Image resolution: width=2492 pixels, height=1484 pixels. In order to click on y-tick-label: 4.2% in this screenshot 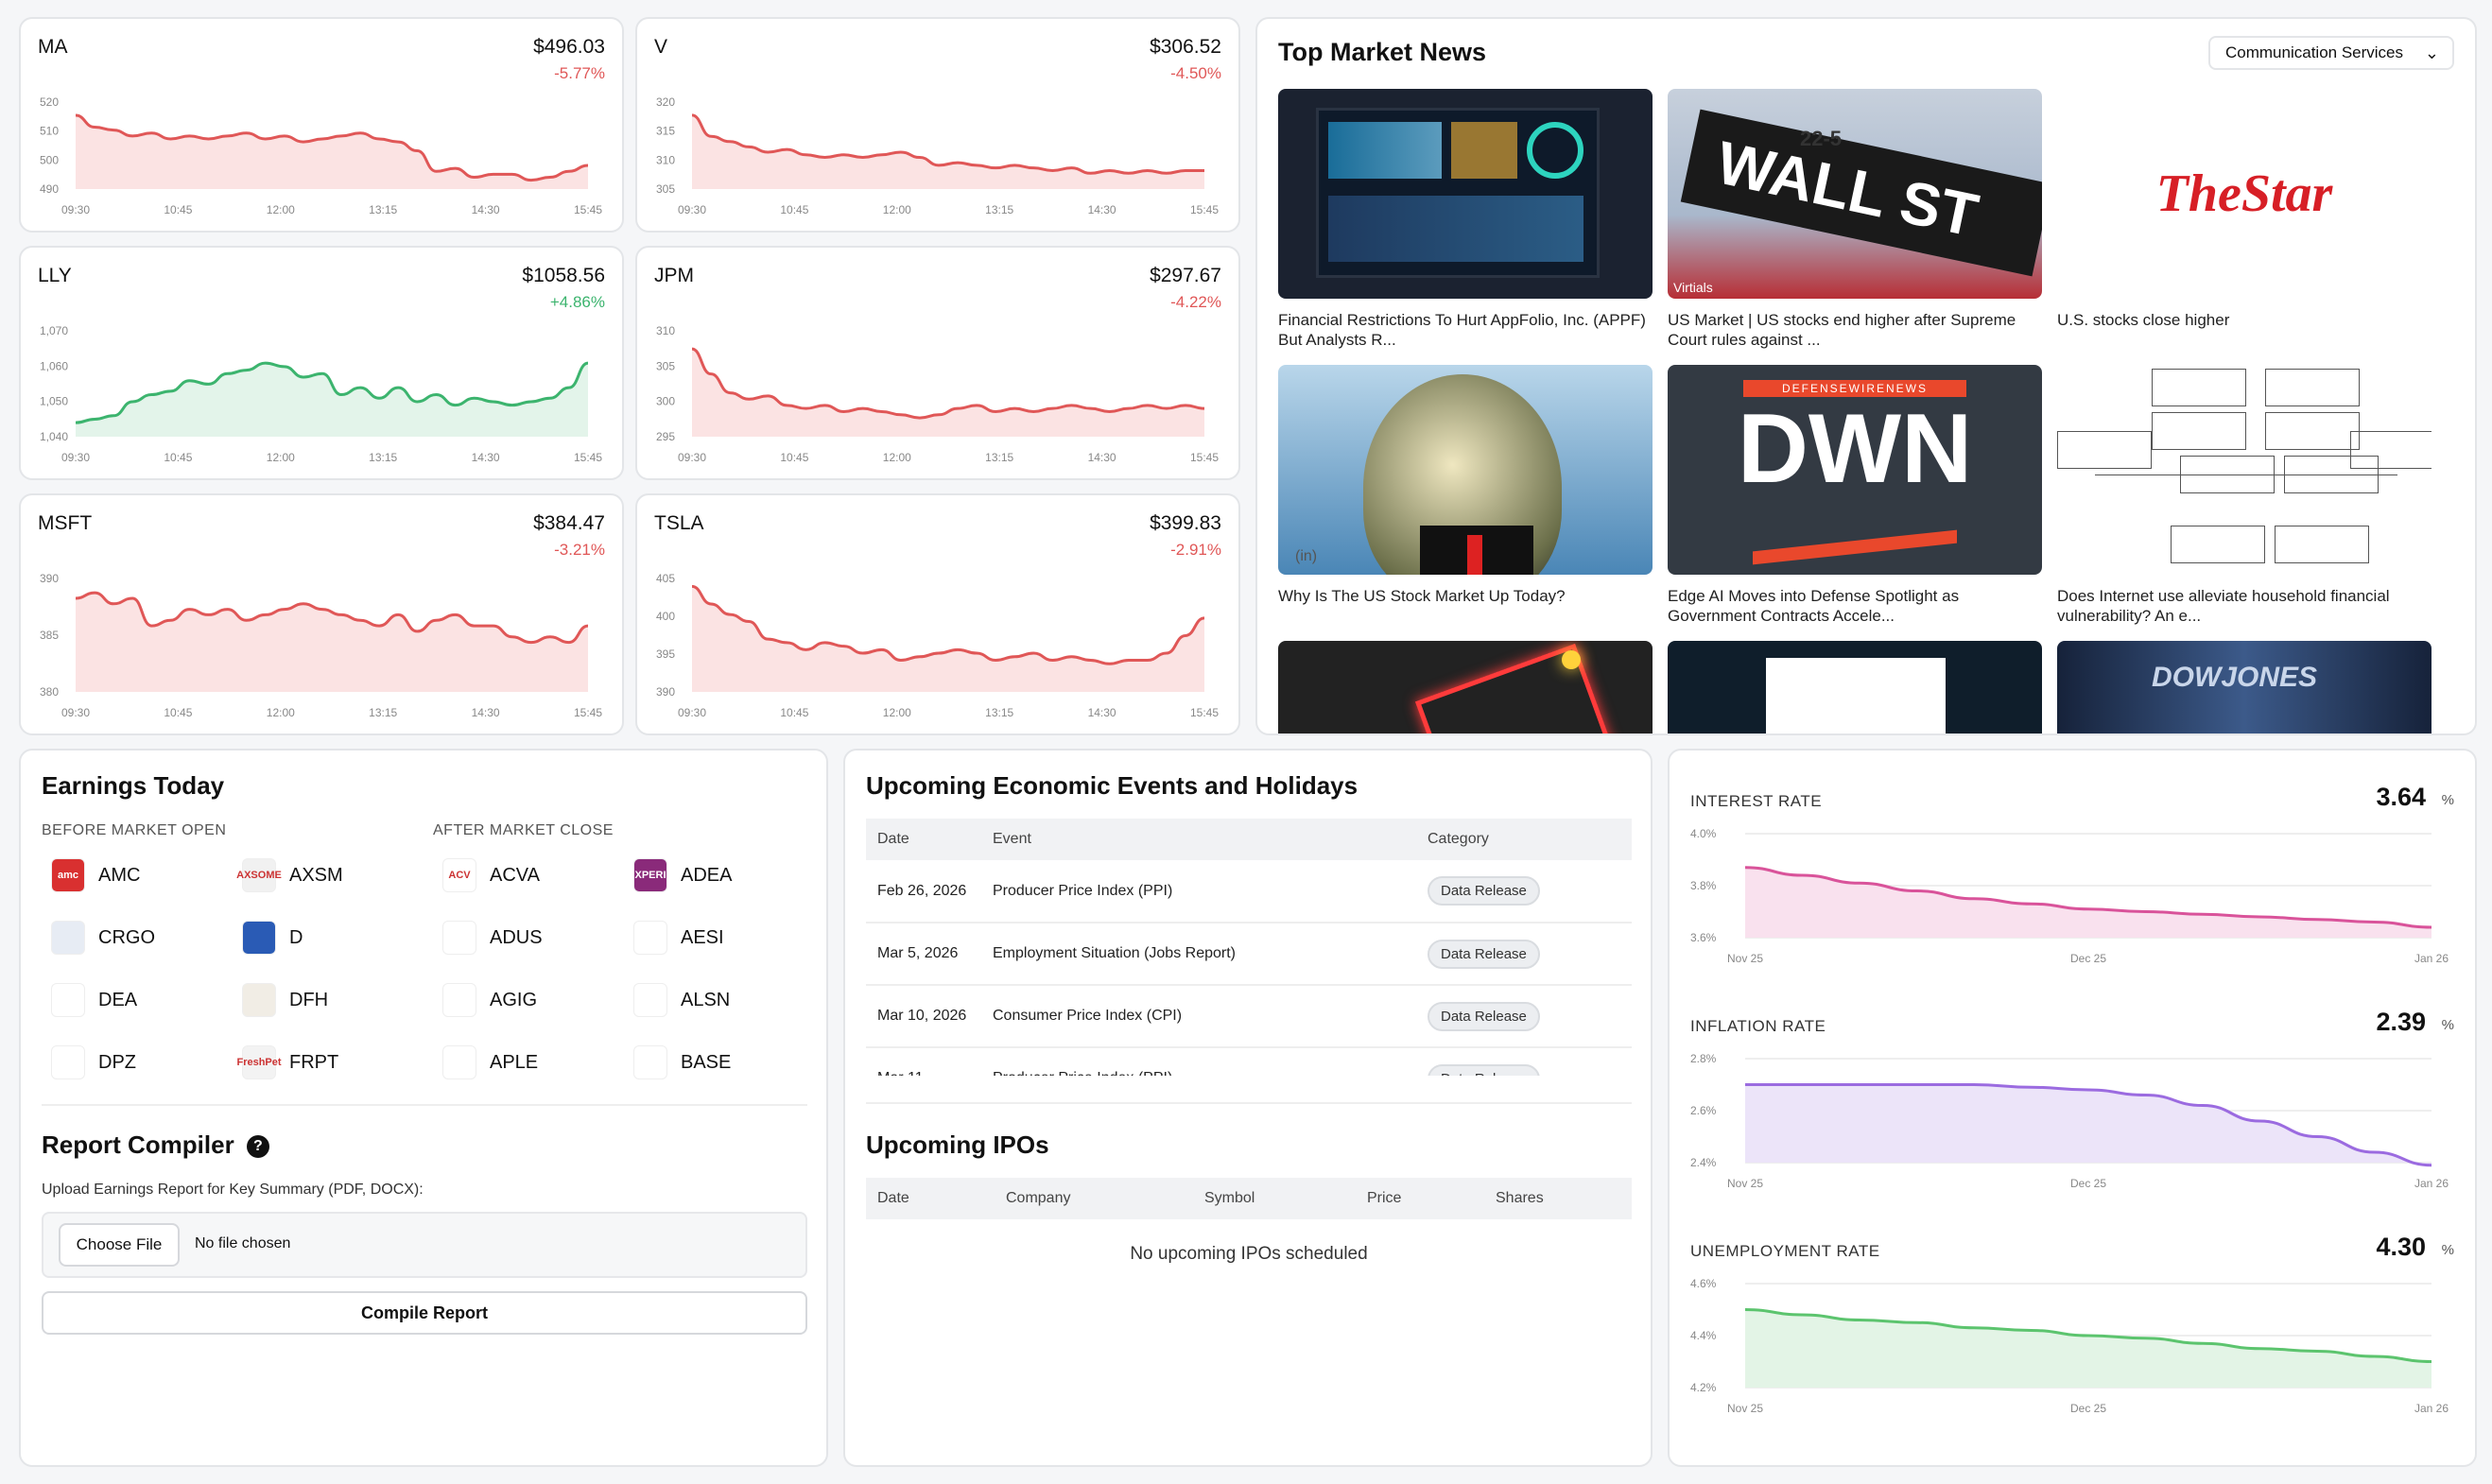, I will do `click(1703, 1388)`.